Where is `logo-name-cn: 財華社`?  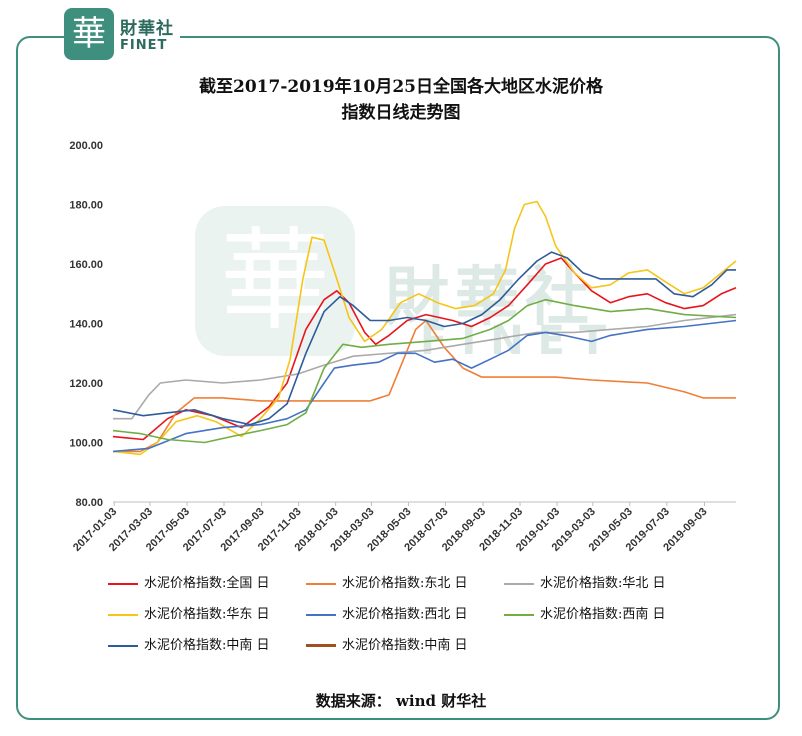 logo-name-cn: 財華社 is located at coordinates (147, 29).